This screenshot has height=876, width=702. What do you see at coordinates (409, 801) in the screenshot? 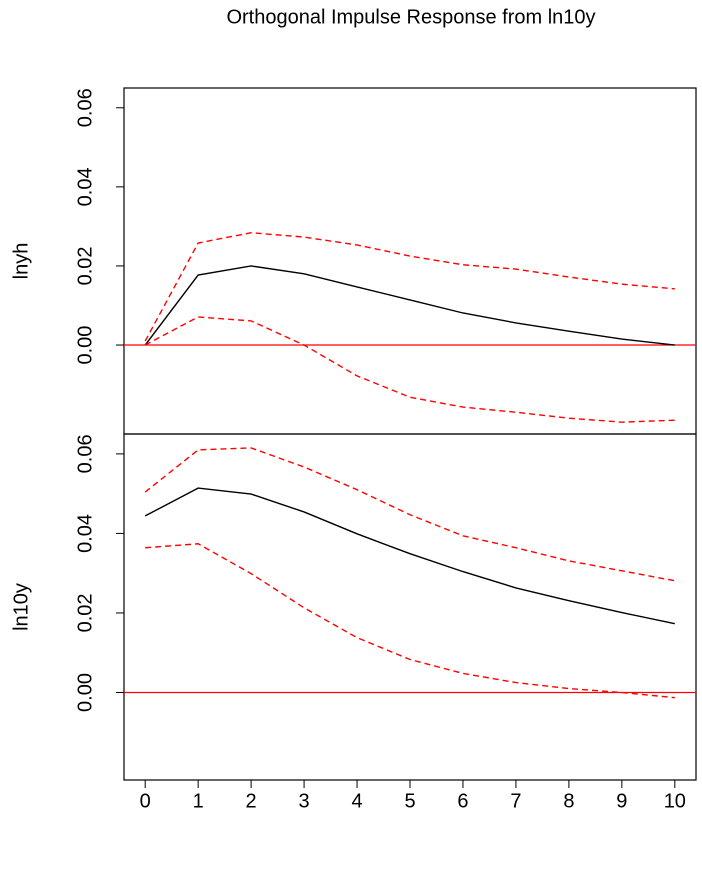
I see `x-tick-label: 5` at bounding box center [409, 801].